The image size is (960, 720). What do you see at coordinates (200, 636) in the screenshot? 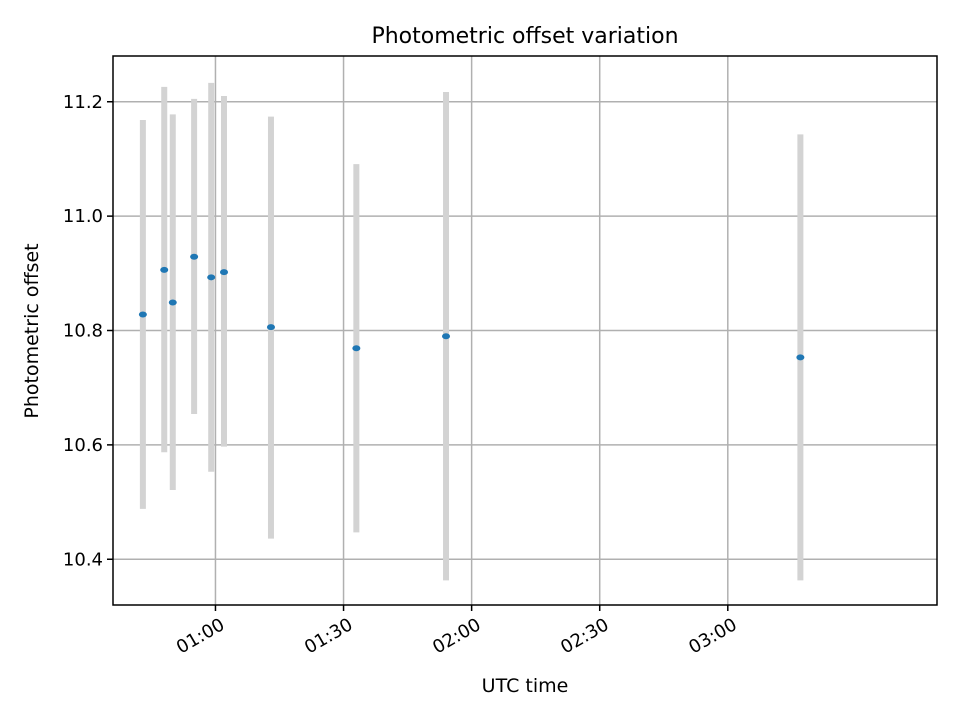
I see `x-tick-label: 01:00` at bounding box center [200, 636].